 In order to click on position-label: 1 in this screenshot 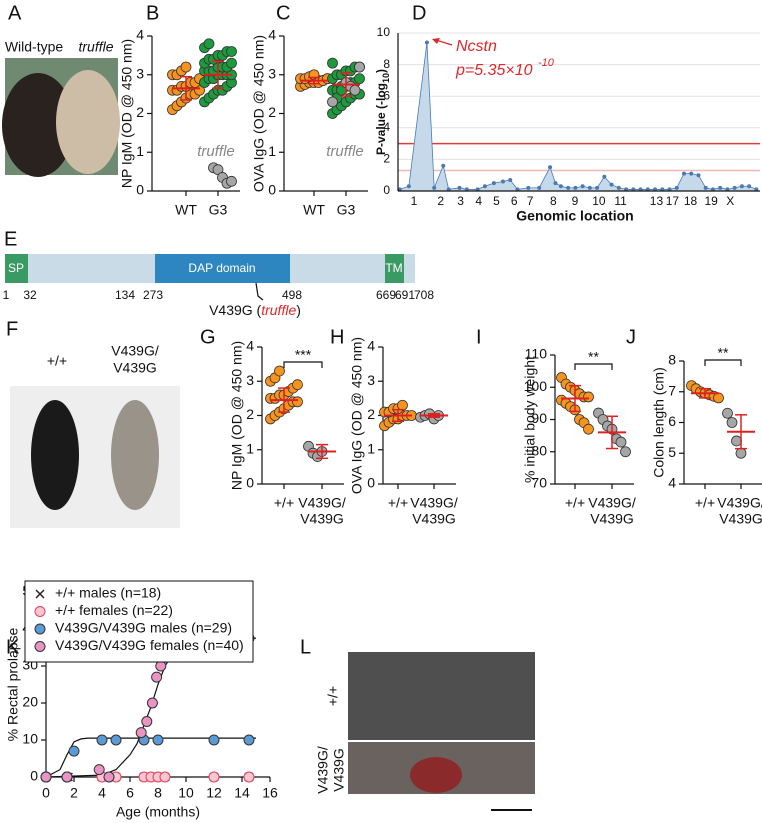, I will do `click(6, 295)`.